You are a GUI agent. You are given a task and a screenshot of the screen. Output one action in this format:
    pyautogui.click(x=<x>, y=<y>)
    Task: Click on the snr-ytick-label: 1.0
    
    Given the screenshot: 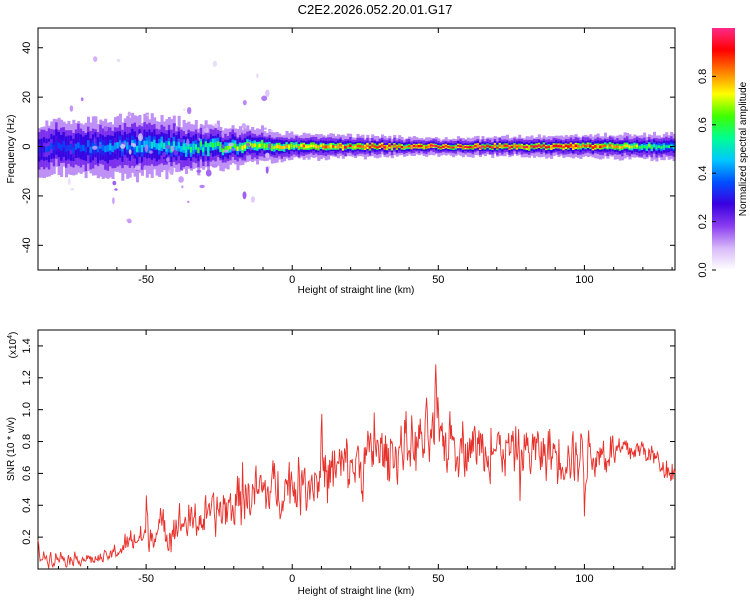 What is the action you would take?
    pyautogui.click(x=27, y=409)
    